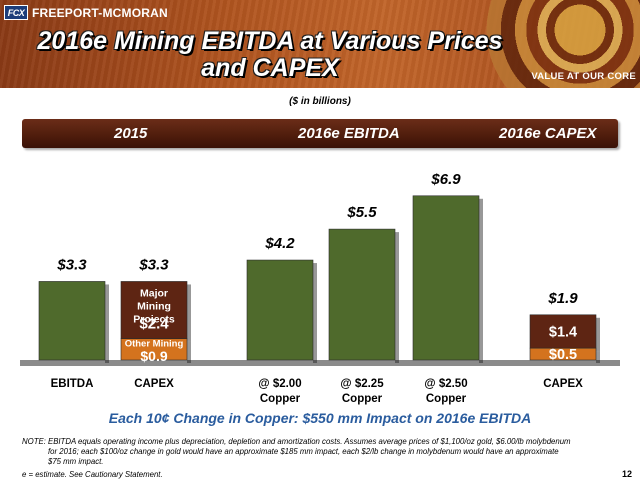 This screenshot has height=481, width=640. What do you see at coordinates (16, 12) in the screenshot?
I see `logo-mark-icon: FCX` at bounding box center [16, 12].